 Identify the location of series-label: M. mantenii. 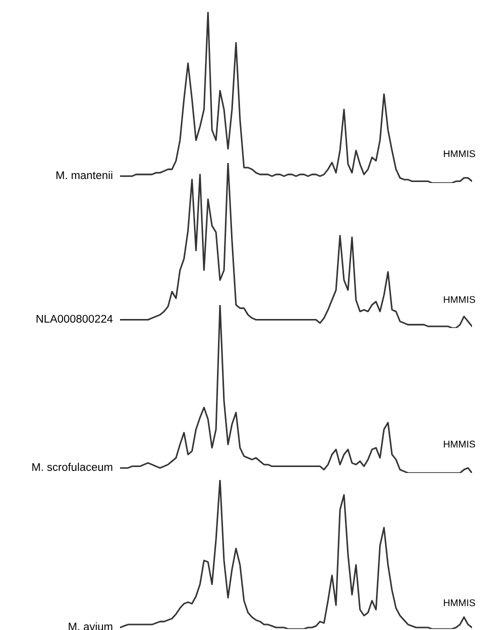
(84, 175).